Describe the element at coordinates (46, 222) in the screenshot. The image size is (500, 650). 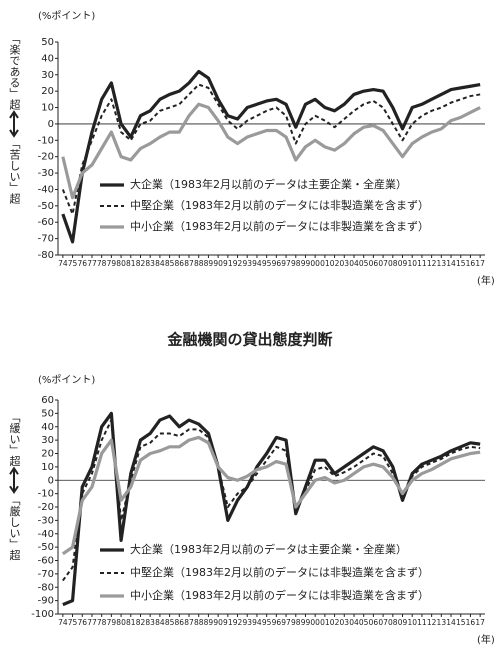
I see `y-tick-label: -60` at that location.